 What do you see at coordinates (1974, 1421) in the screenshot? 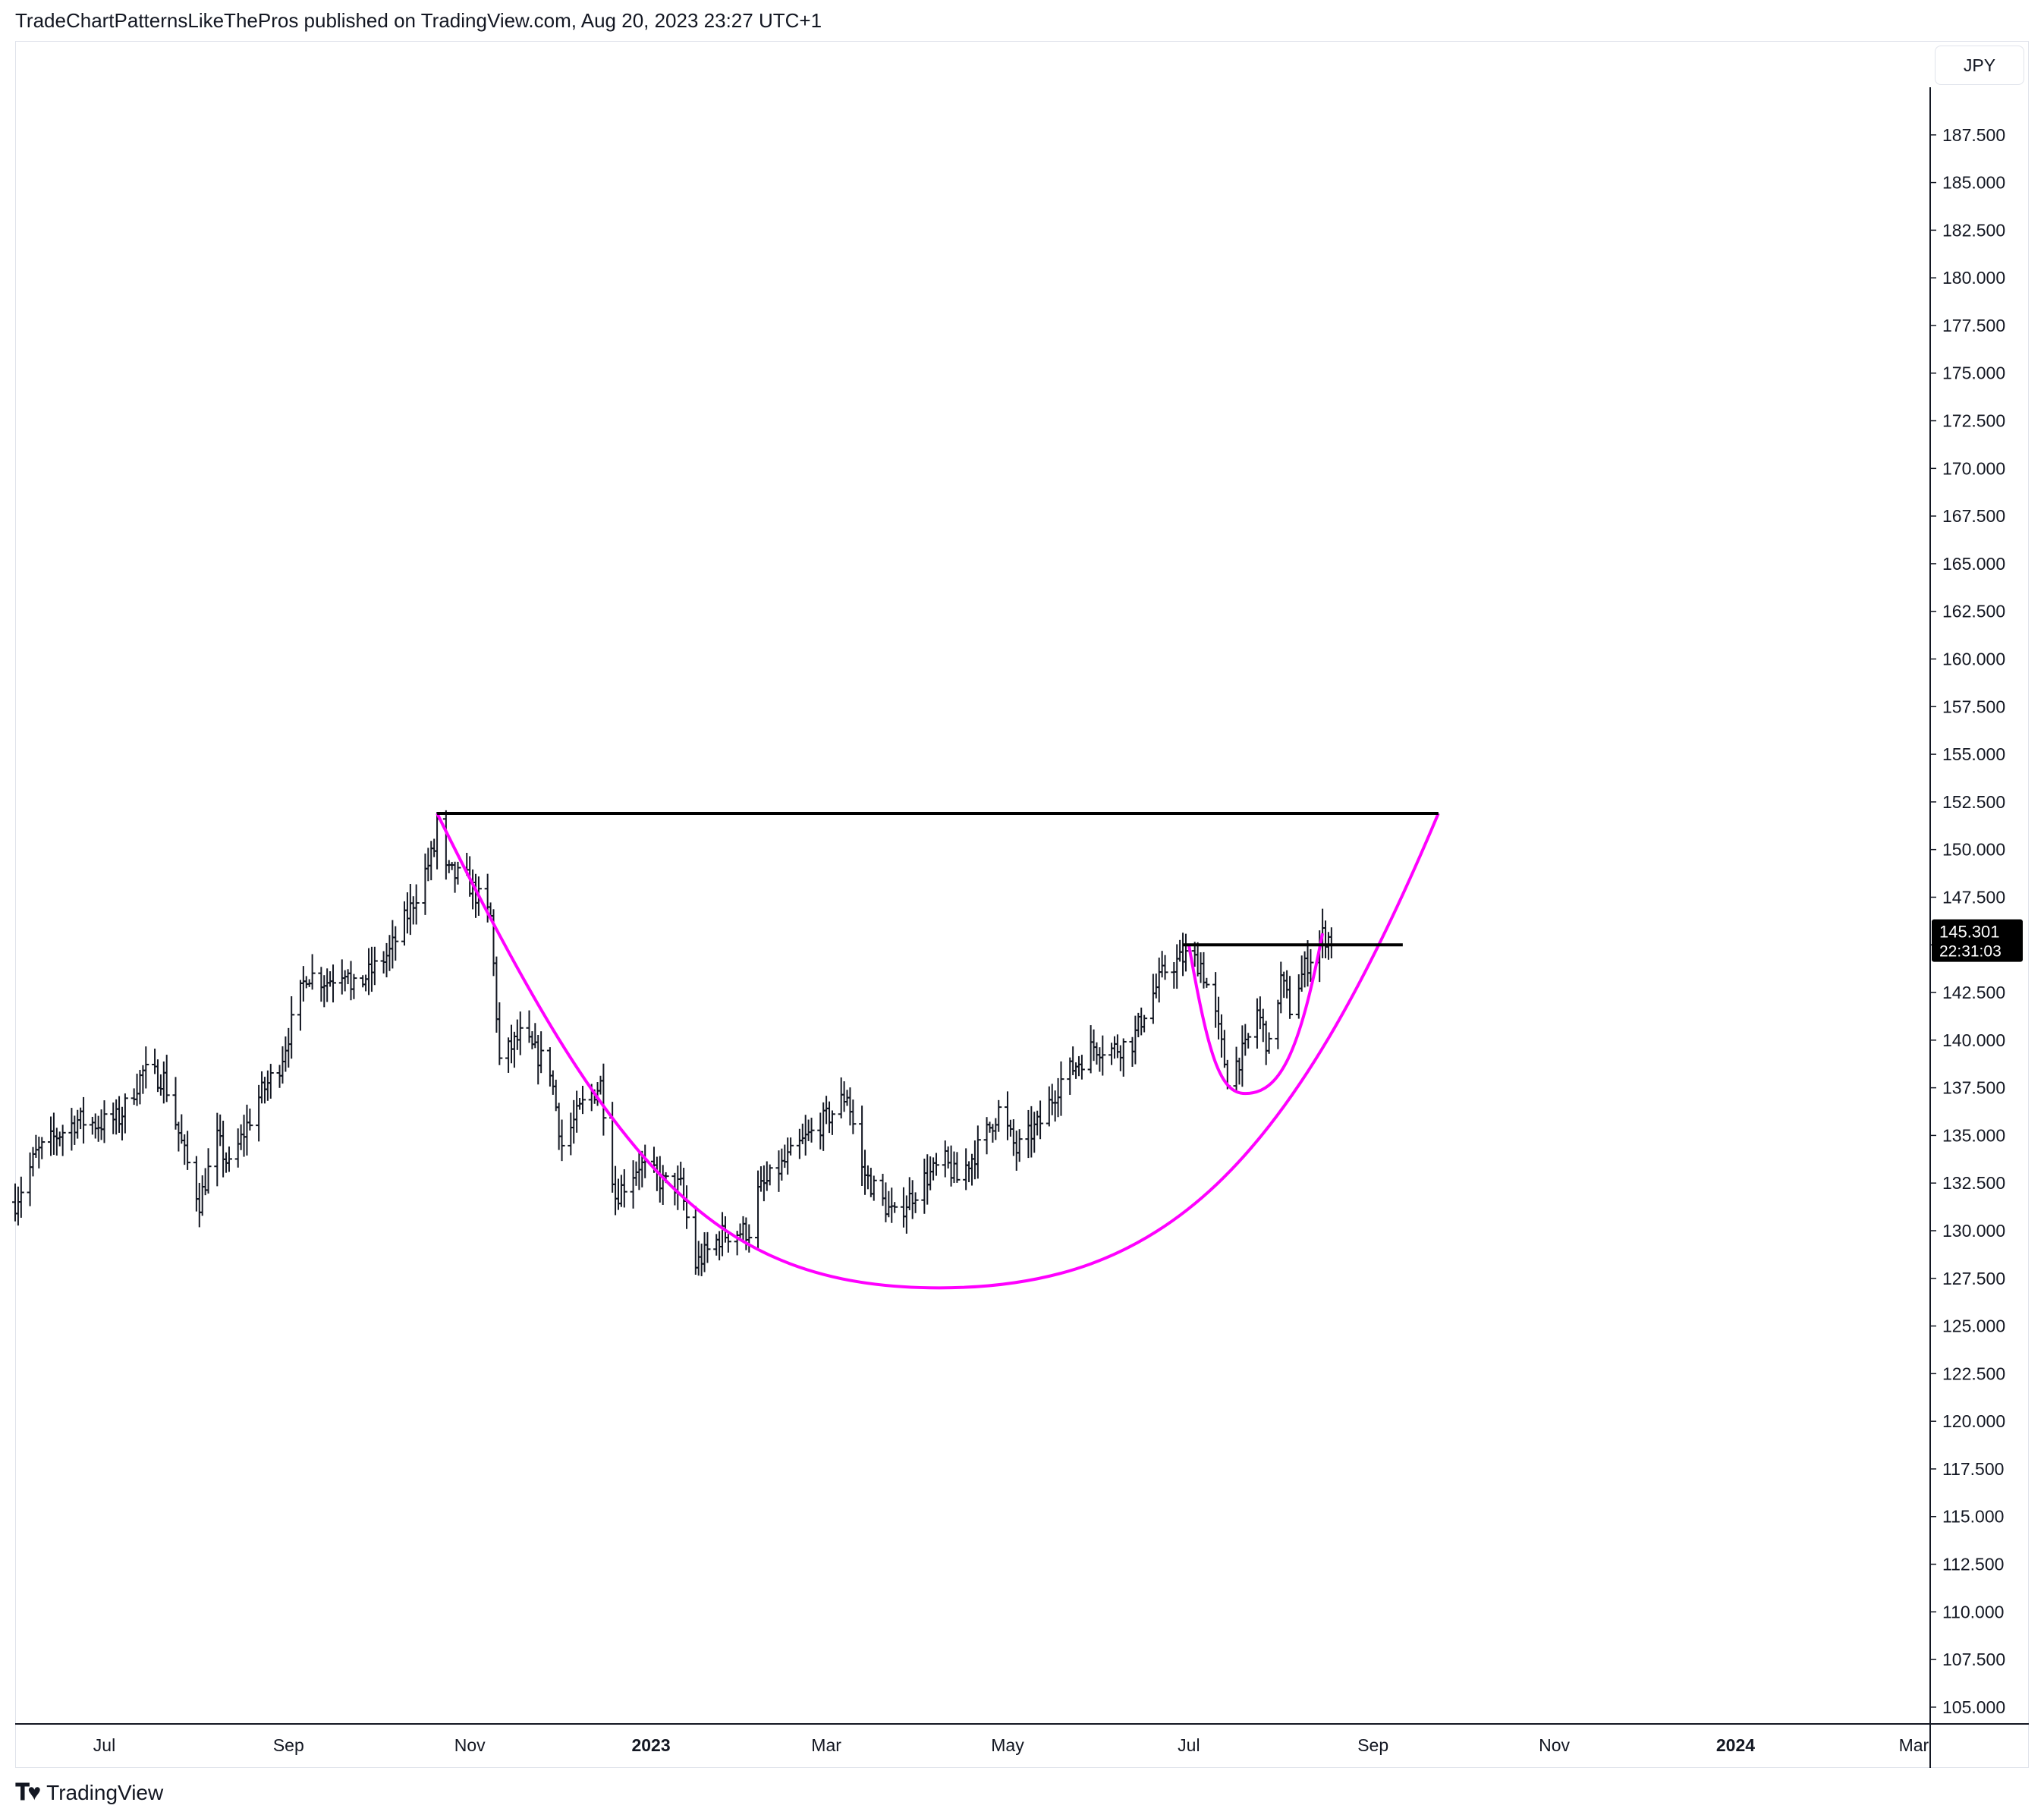
I see `price-tick-label: 120.000` at bounding box center [1974, 1421].